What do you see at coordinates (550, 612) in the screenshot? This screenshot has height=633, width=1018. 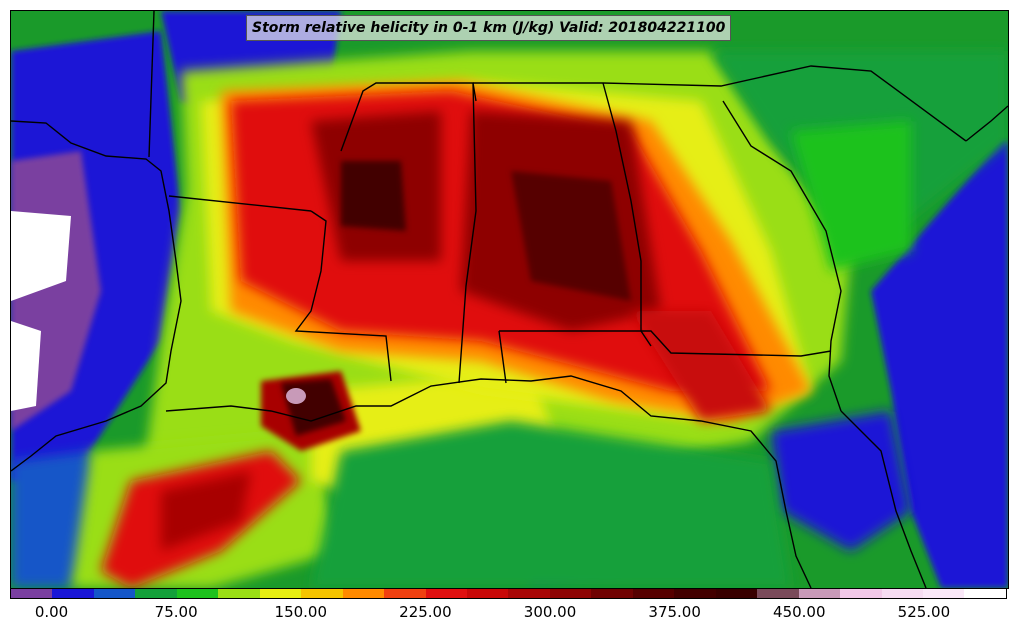 I see `colorbar-tick-label: 300.00` at bounding box center [550, 612].